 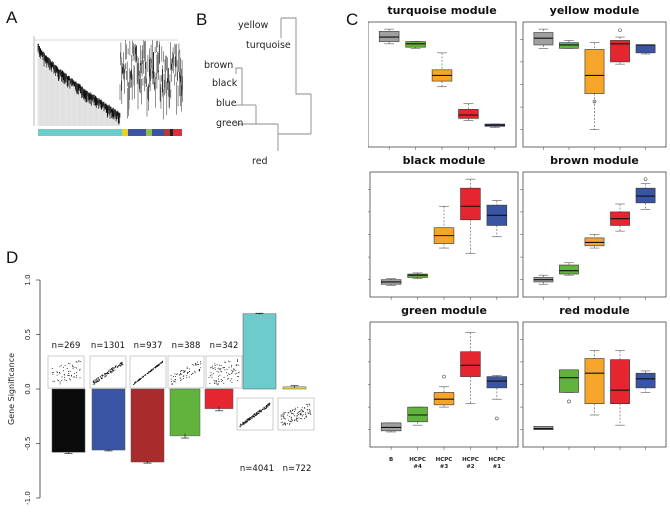 What do you see at coordinates (11, 389) in the screenshot?
I see `y-axis-label: Gene Significance` at bounding box center [11, 389].